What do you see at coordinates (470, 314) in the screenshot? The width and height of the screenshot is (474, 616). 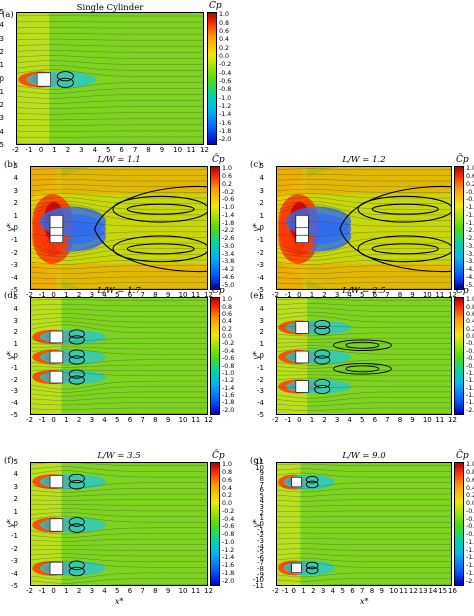 I see `colorbar-tick-label: 0.6` at bounding box center [470, 314].